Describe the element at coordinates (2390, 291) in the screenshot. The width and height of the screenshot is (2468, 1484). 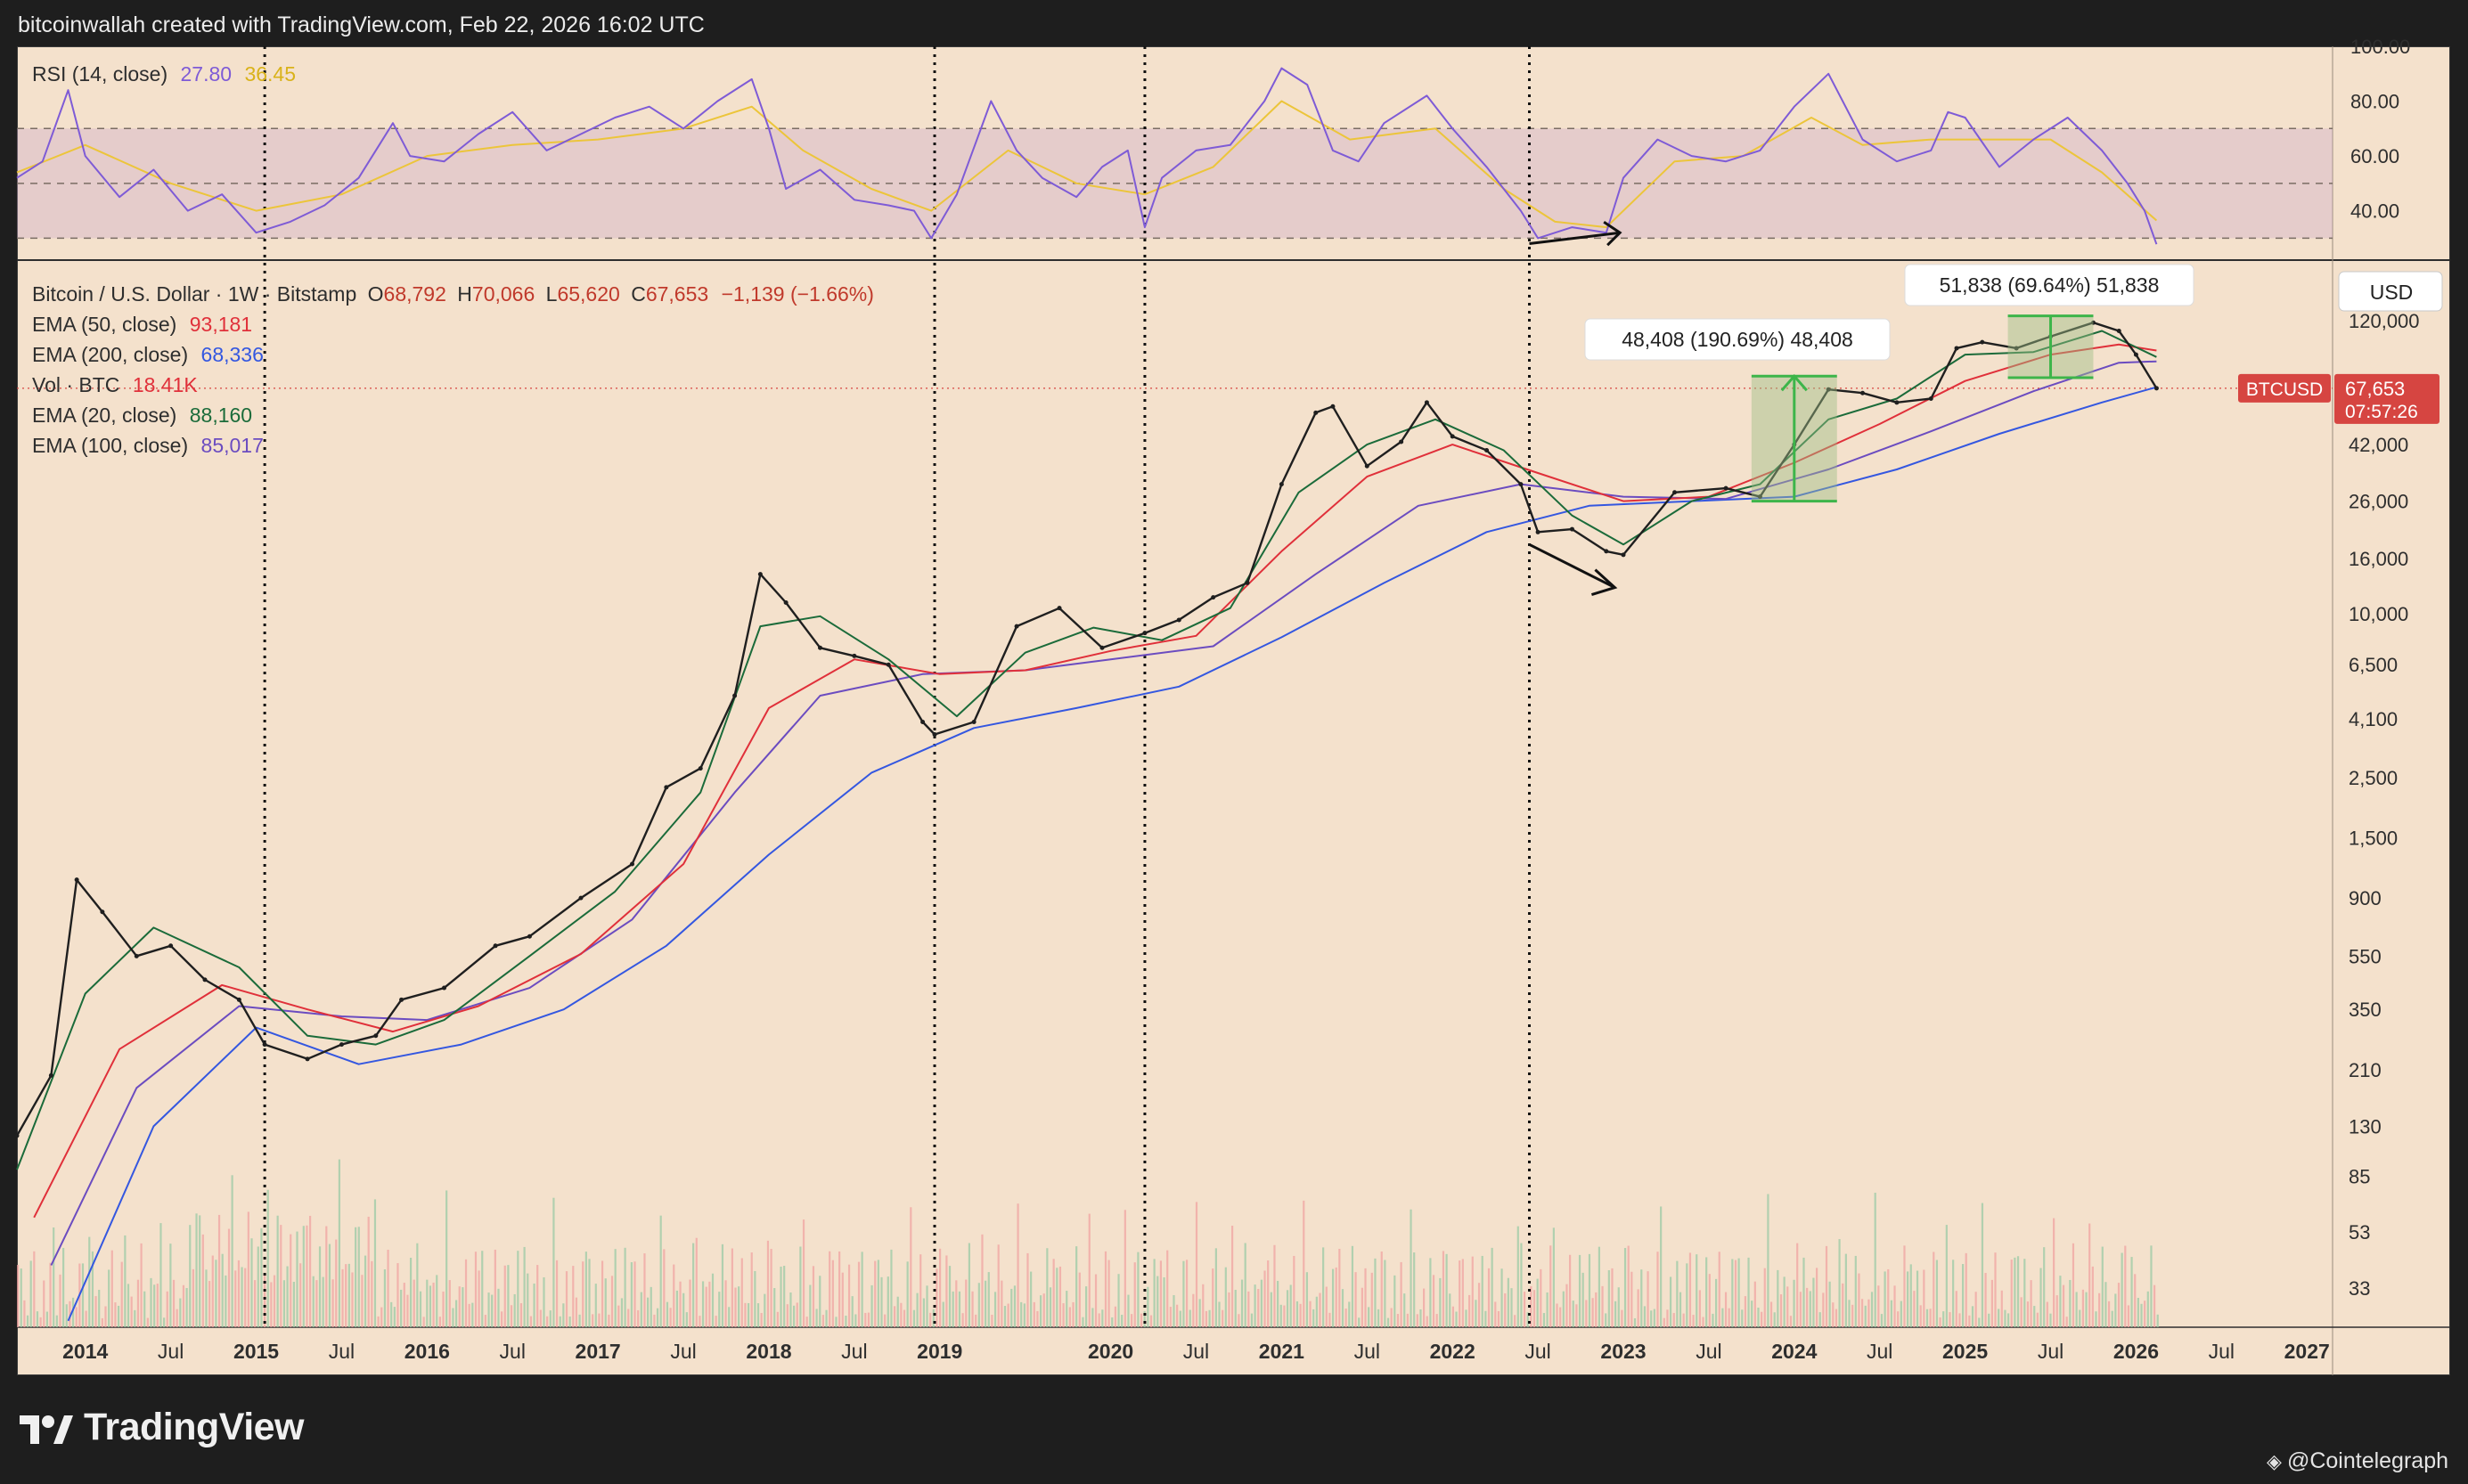
I see `currency-button` at that location.